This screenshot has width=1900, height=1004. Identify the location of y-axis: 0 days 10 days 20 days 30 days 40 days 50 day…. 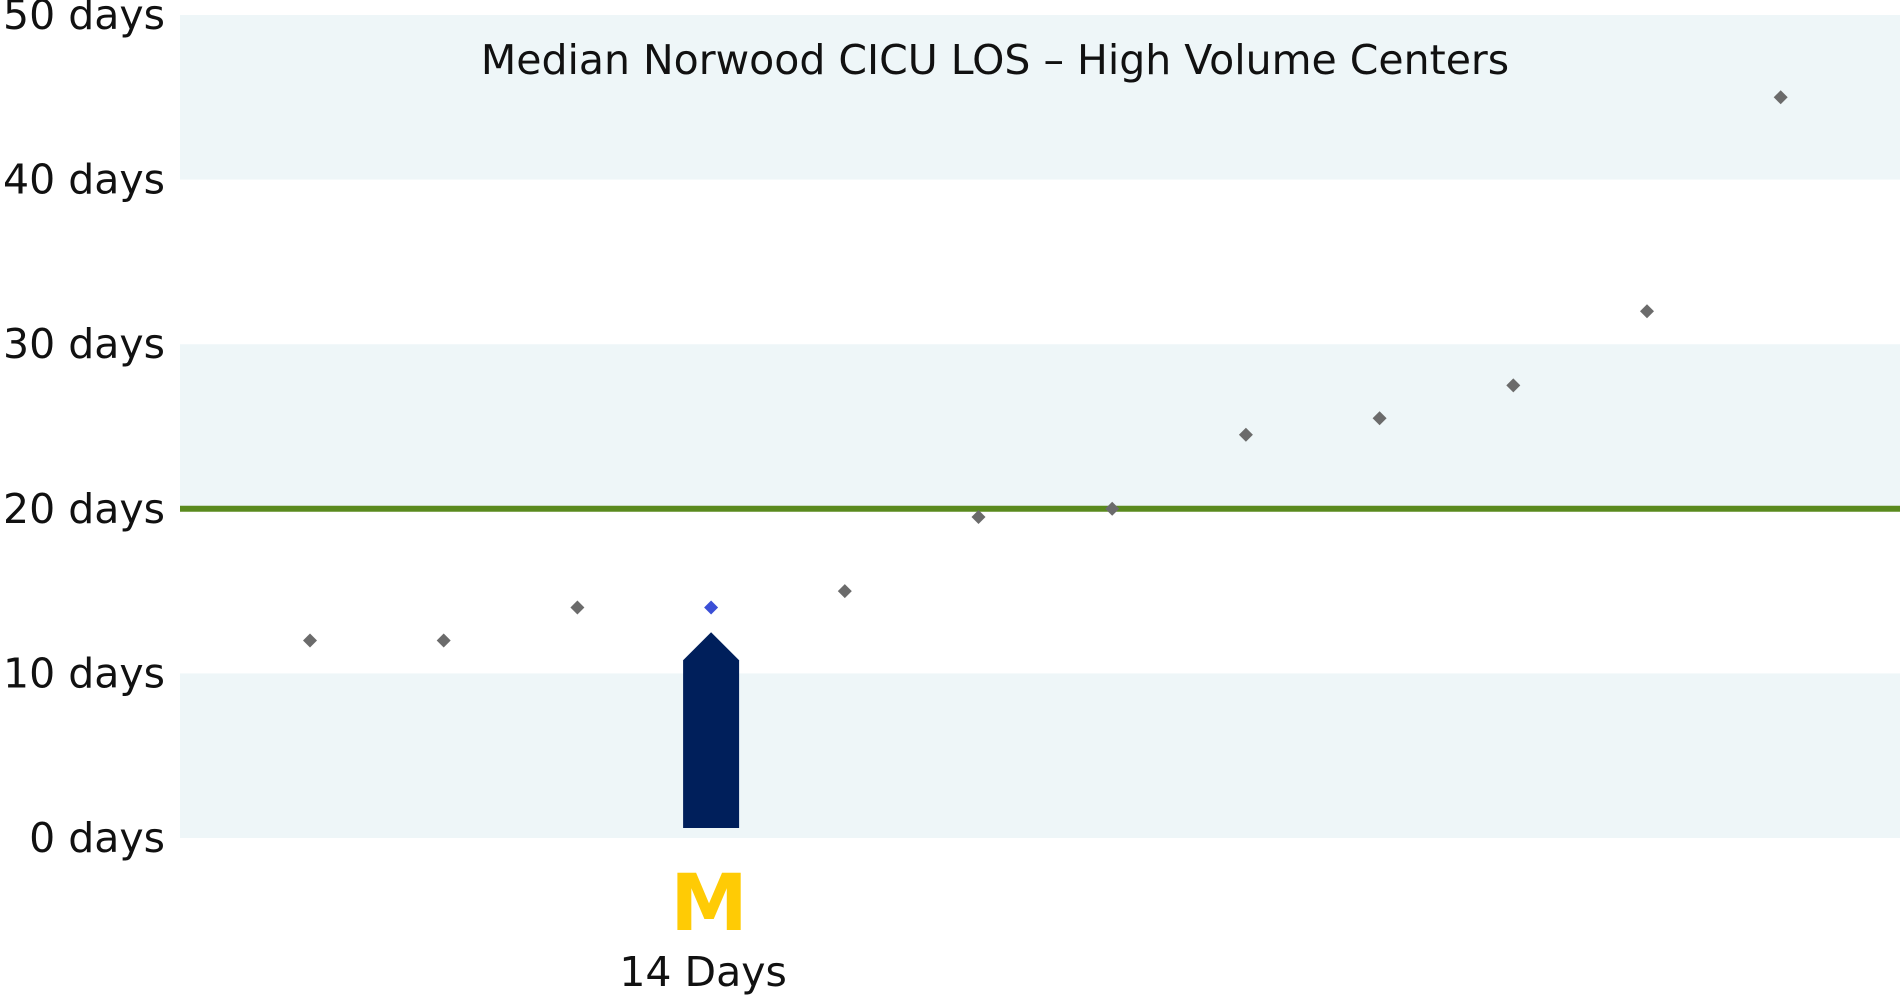
(84, 431).